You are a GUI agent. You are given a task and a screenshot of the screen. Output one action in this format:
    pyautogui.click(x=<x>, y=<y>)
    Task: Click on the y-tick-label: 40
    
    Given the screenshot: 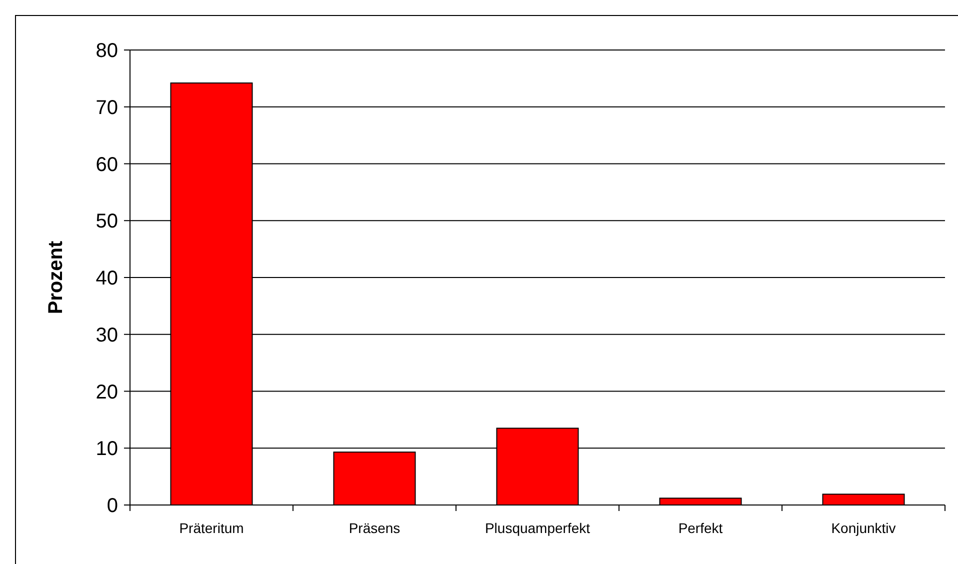 What is the action you would take?
    pyautogui.click(x=107, y=279)
    